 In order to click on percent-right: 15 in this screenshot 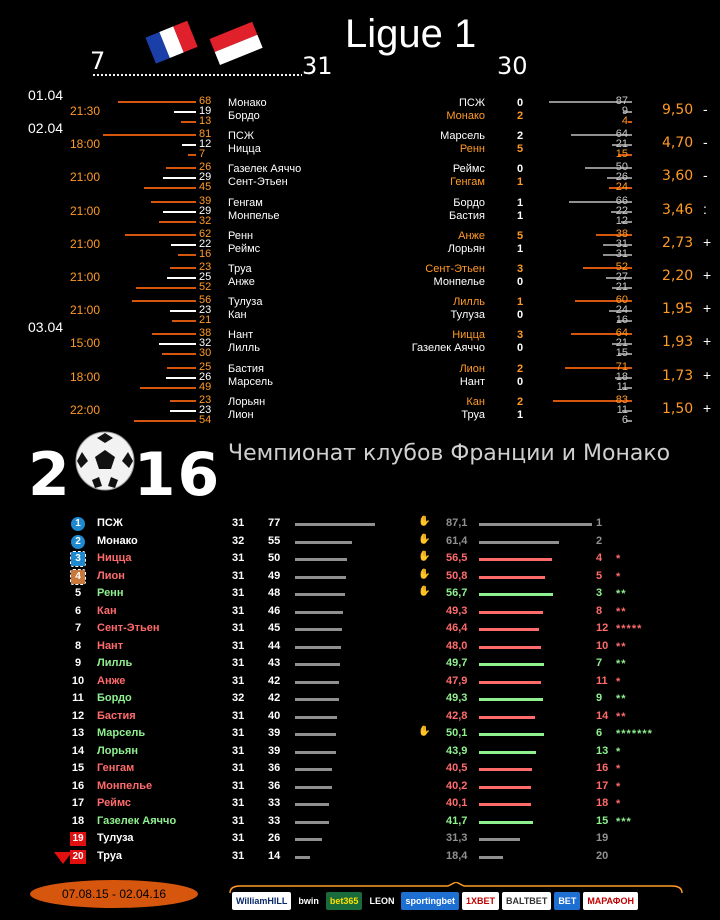, I will do `click(621, 154)`.